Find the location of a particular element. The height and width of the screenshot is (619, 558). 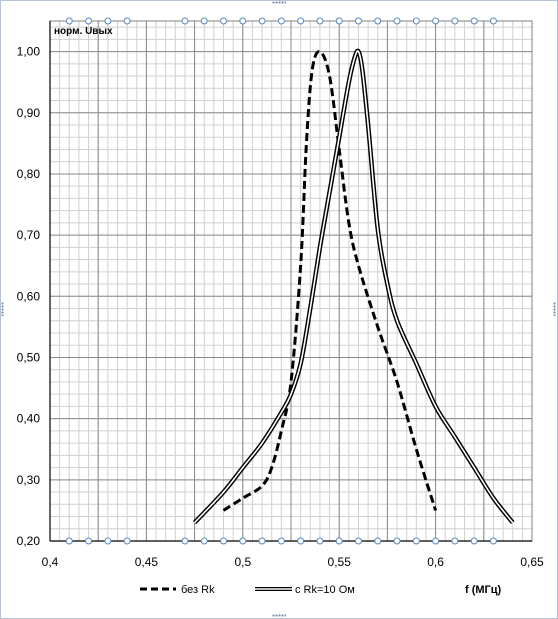

y-tick-label: 0,90 is located at coordinates (29, 113).